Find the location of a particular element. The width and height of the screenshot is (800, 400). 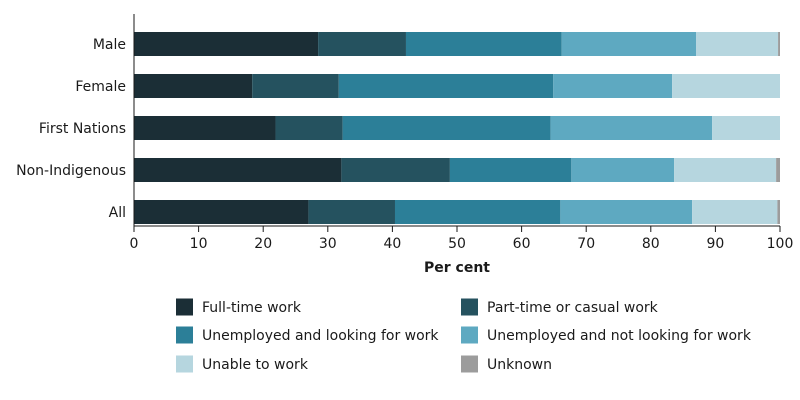

category-label-non-indigenous: Non-Indigenous is located at coordinates (71, 171).